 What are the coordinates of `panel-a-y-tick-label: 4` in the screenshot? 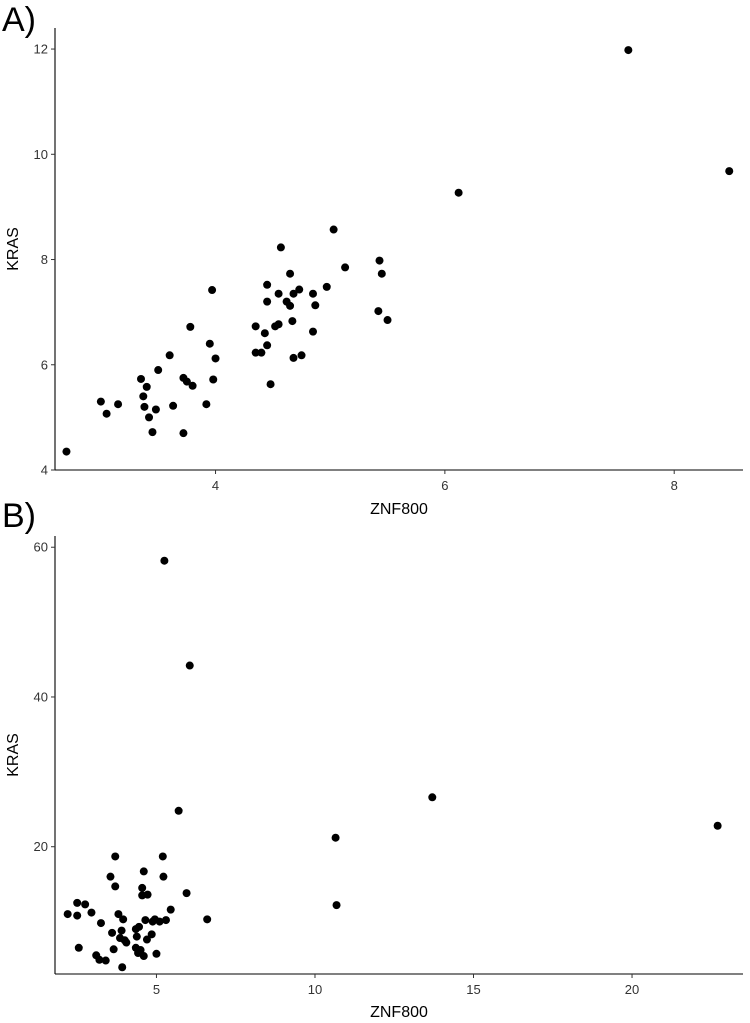 It's located at (44, 470).